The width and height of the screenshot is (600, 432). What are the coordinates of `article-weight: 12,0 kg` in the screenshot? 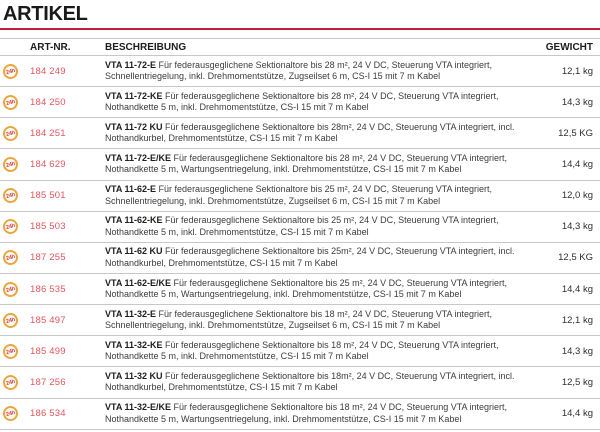 It's located at (577, 196).